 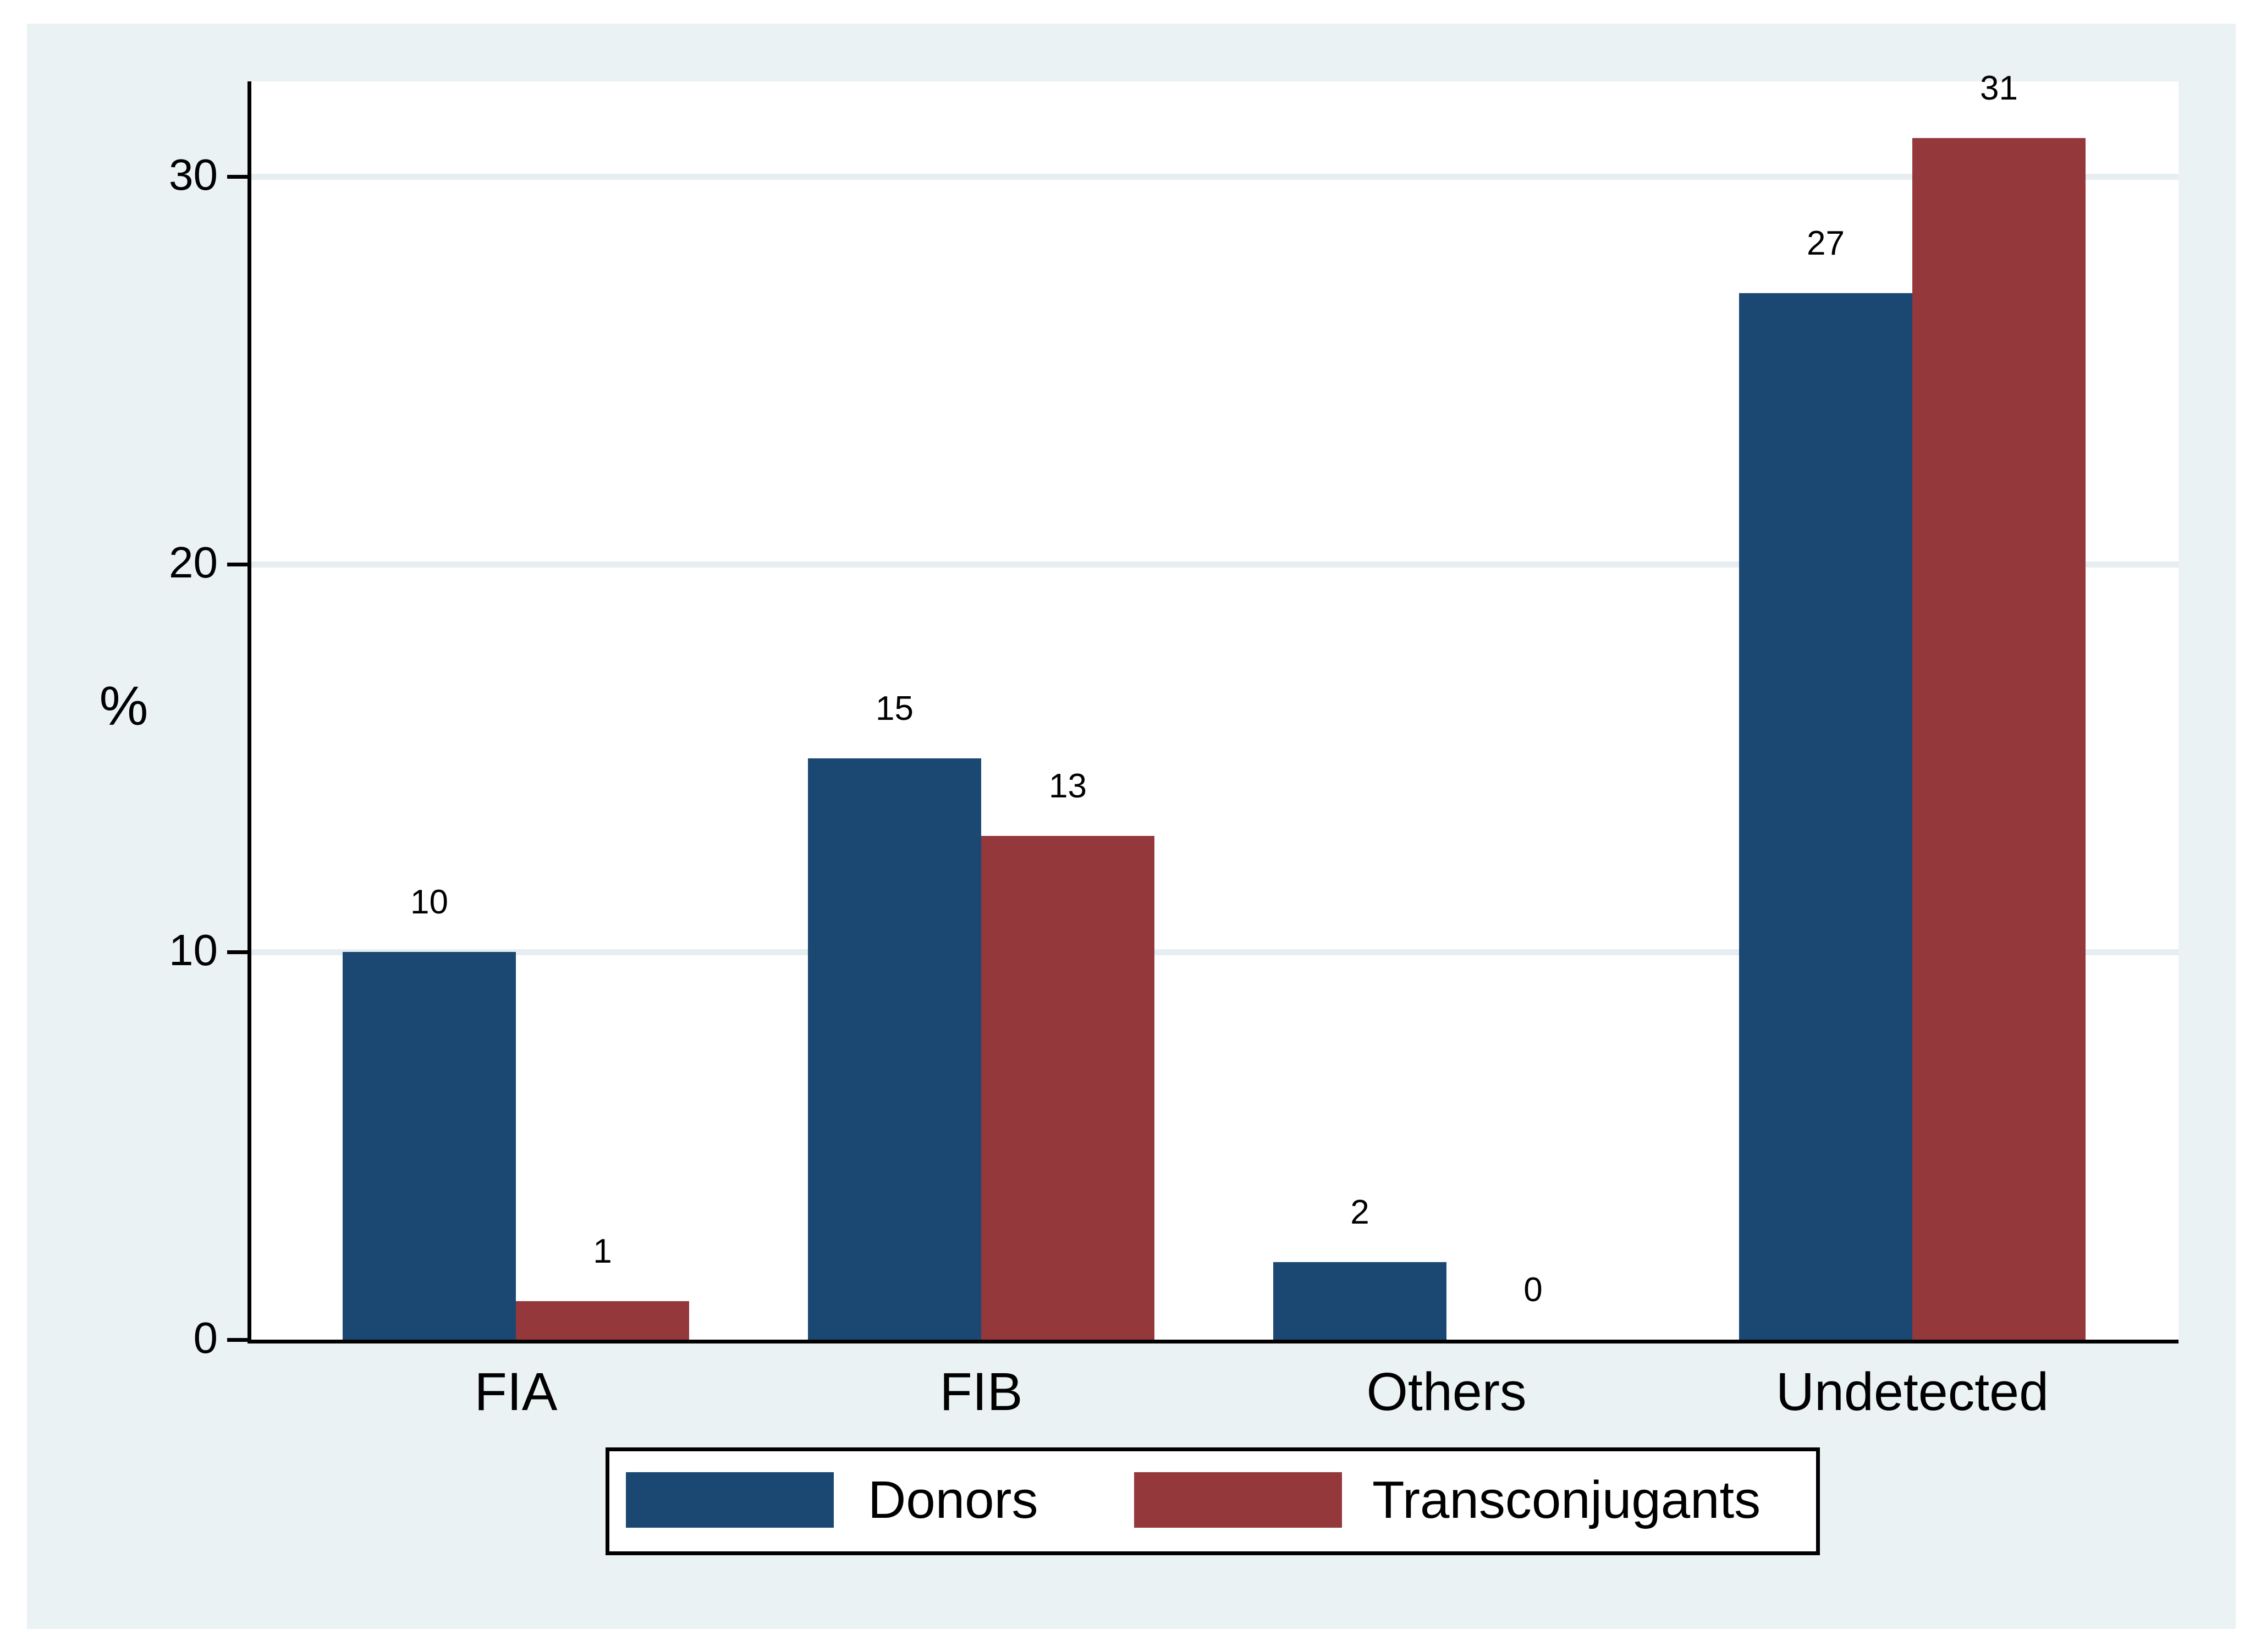 I want to click on value-label-transconjugants-others: 0, so click(x=1533, y=1290).